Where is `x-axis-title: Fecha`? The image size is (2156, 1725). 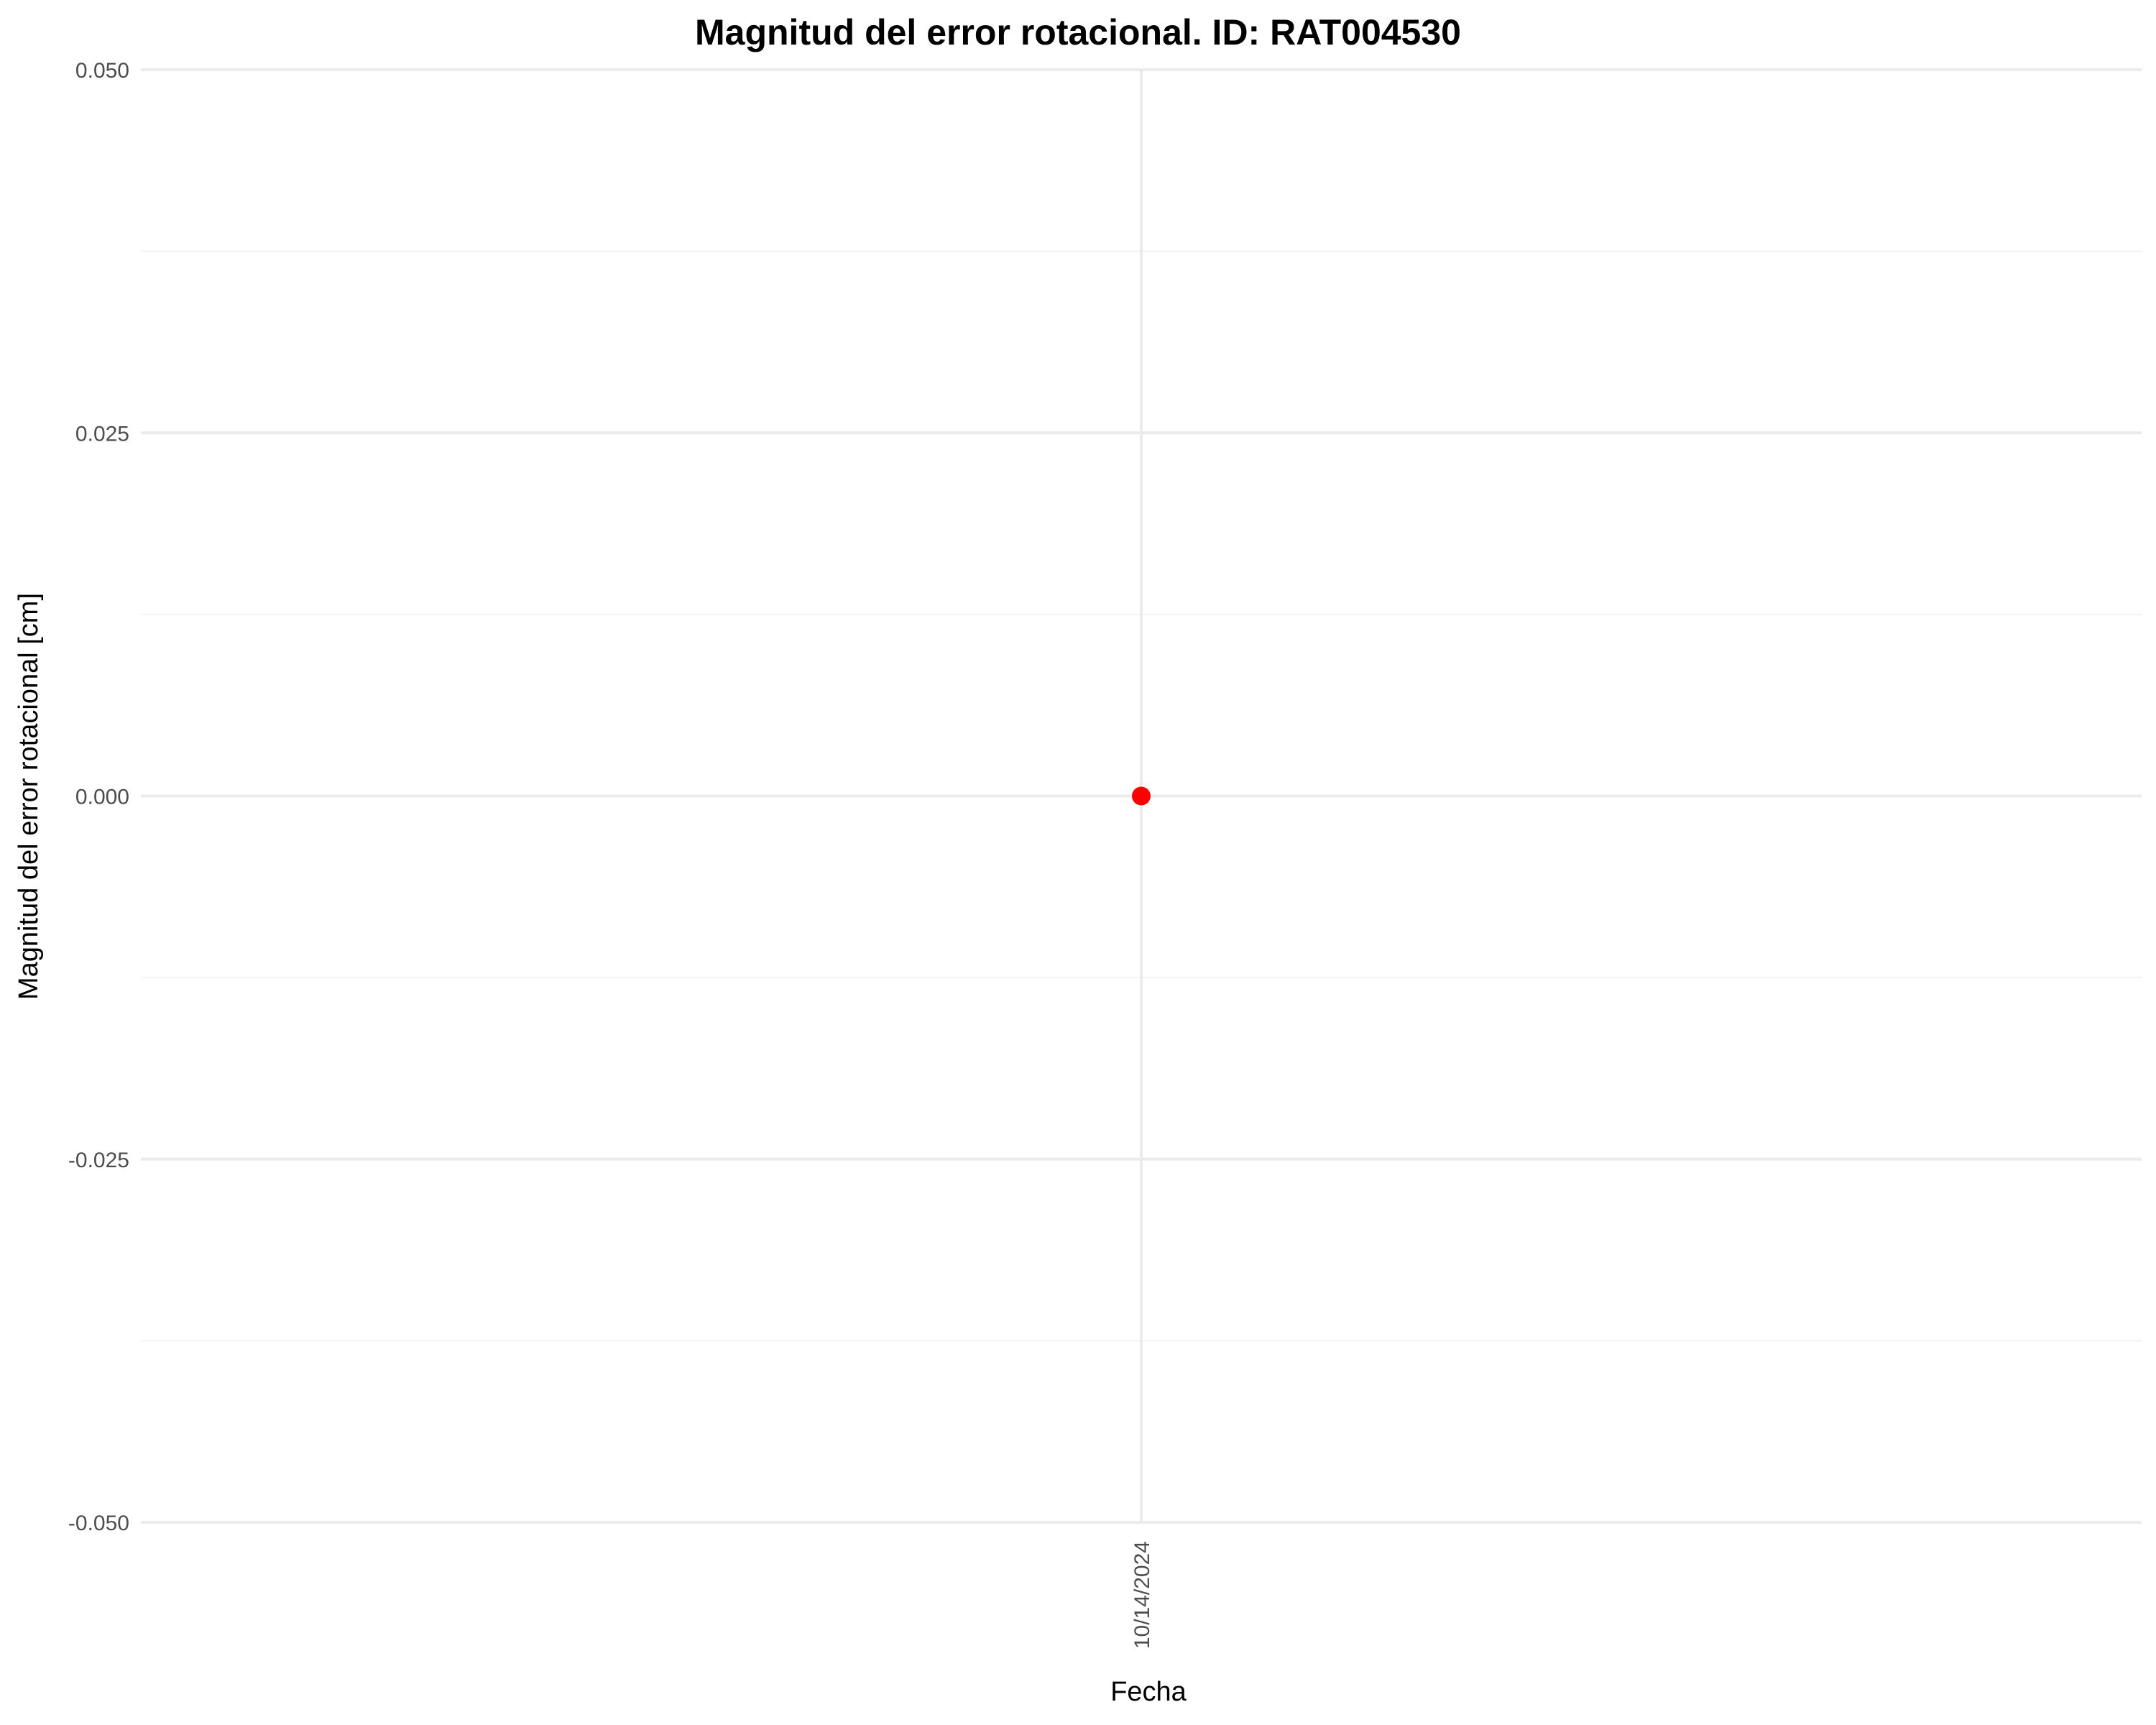 x-axis-title: Fecha is located at coordinates (1148, 1692).